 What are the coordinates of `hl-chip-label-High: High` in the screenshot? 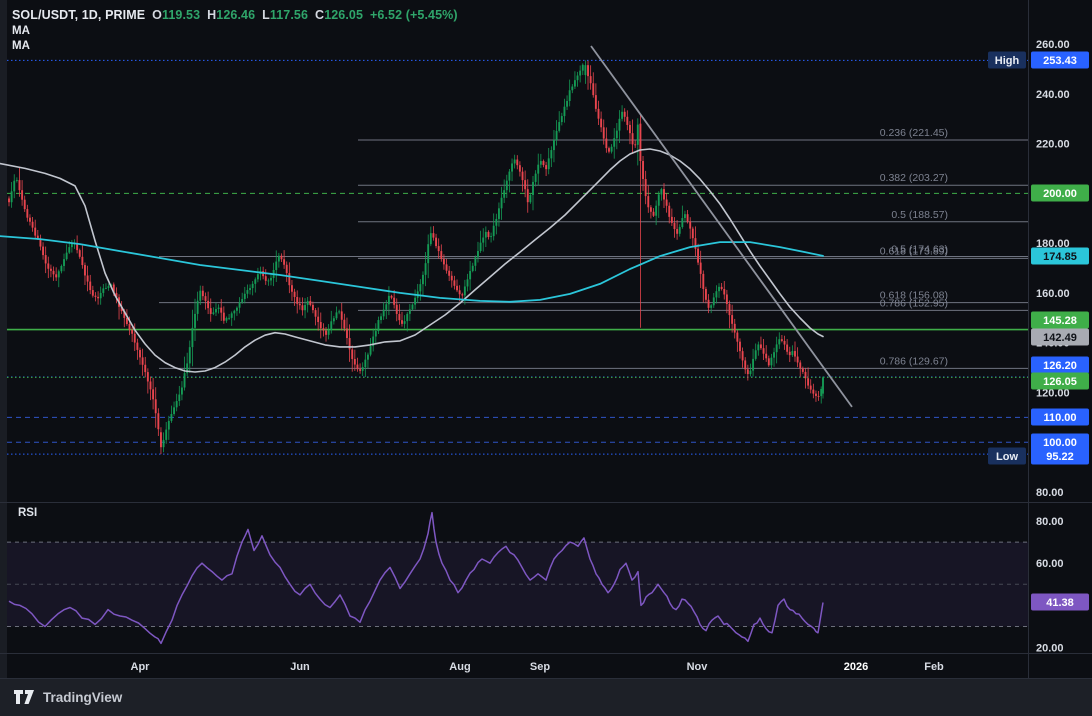 It's located at (1007, 61).